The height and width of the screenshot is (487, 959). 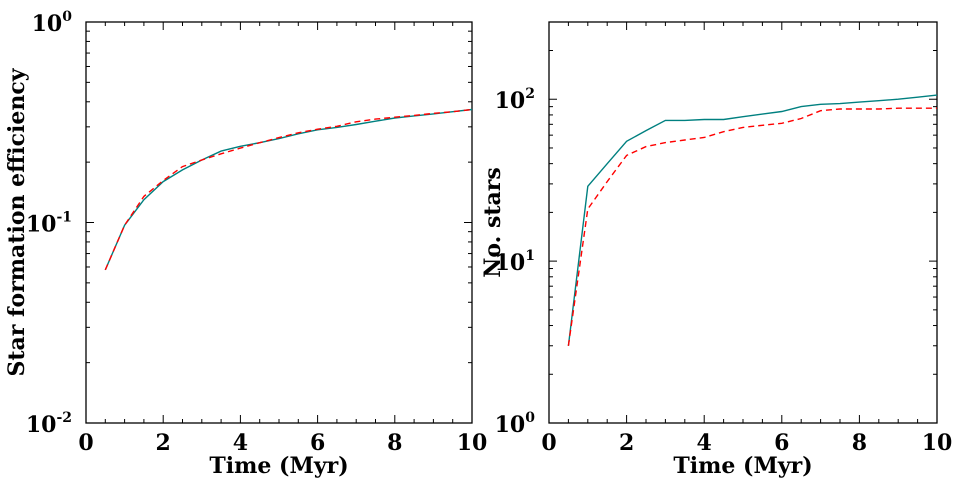 I want to click on series-line-dashed, so click(x=288, y=189).